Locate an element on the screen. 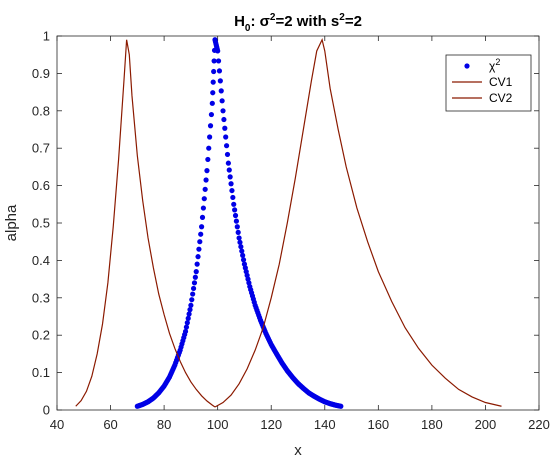 Image resolution: width=550 pixels, height=463 pixels. x-tick-label: 180 is located at coordinates (432, 424).